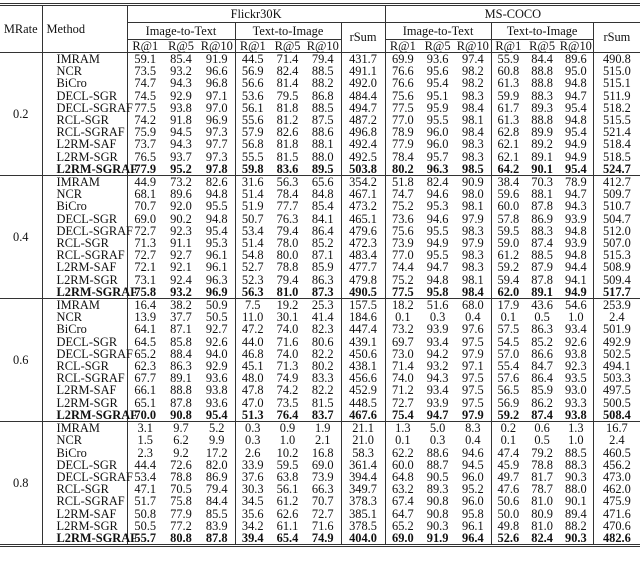  What do you see at coordinates (85, 120) in the screenshot?
I see `method-cell: RCL-SGR` at bounding box center [85, 120].